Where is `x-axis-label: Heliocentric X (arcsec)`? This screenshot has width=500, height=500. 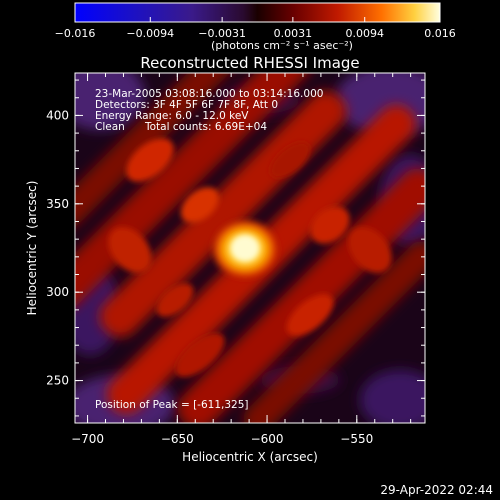
x-axis-label: Heliocentric X (arcsec) is located at coordinates (250, 457).